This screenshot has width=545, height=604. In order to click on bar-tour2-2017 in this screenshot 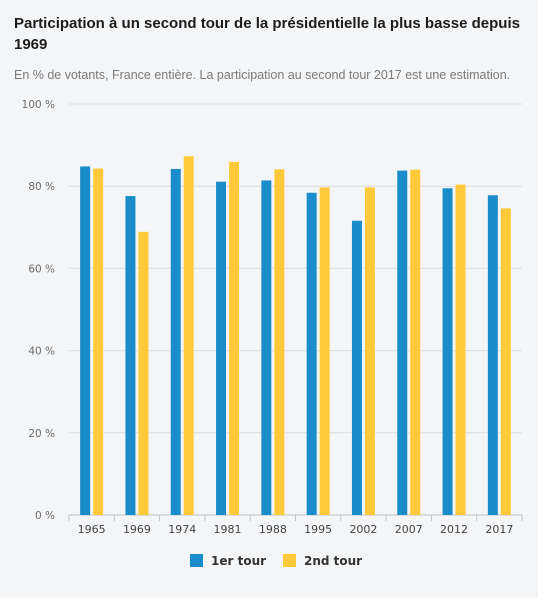, I will do `click(505, 362)`.